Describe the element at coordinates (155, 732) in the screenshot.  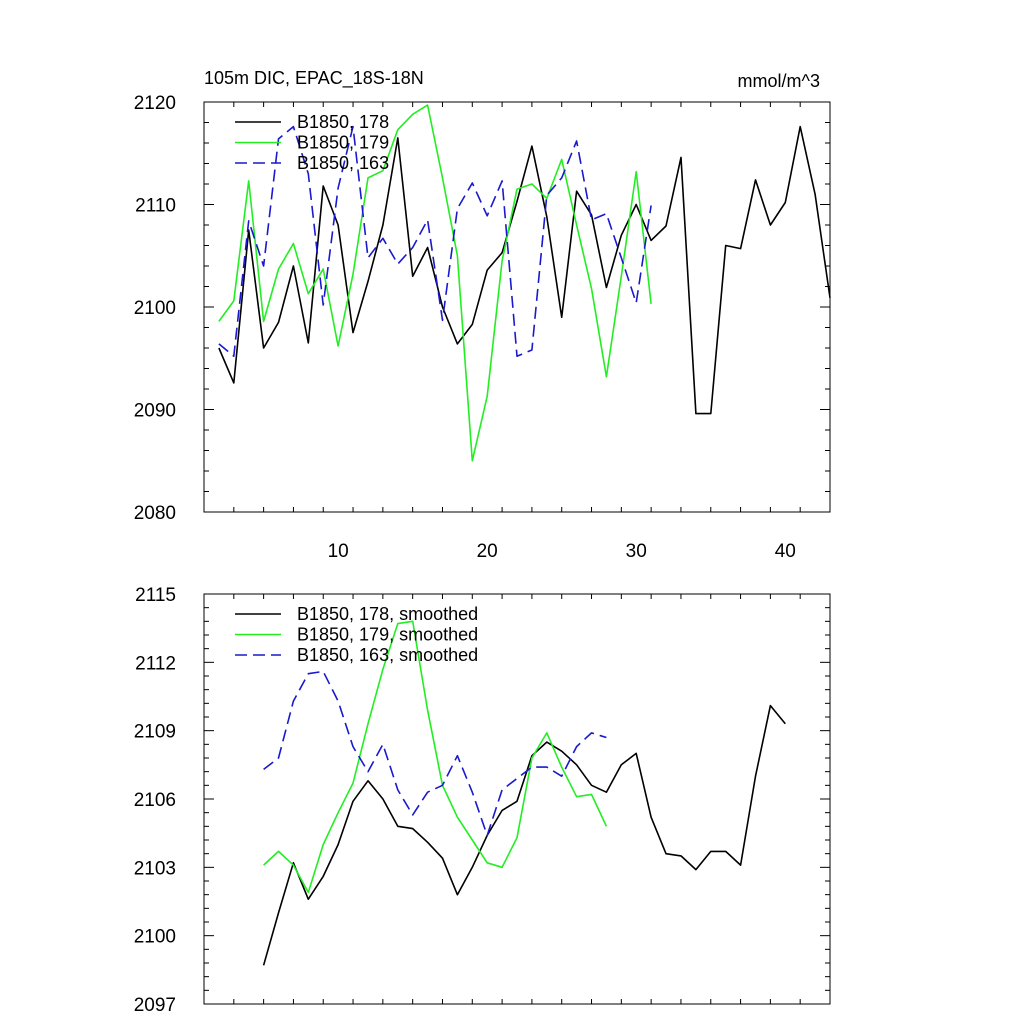
I see `bottom-y-tick-label: 2109` at that location.